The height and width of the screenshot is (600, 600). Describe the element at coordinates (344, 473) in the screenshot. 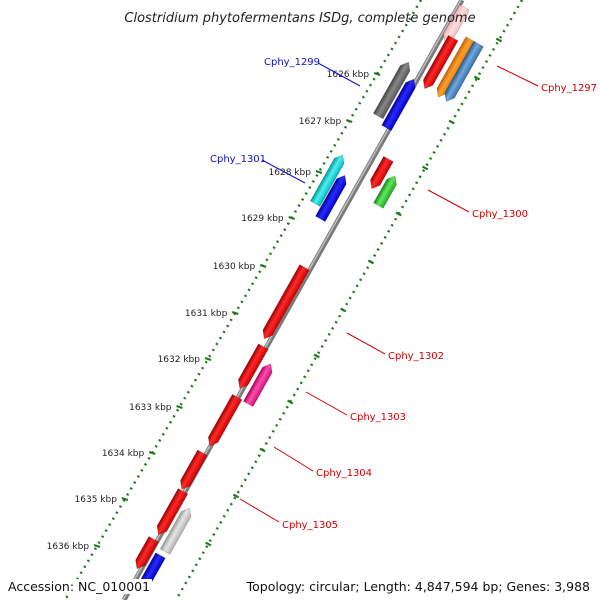

I see `label-cphy_1304: Cphy_1304` at that location.